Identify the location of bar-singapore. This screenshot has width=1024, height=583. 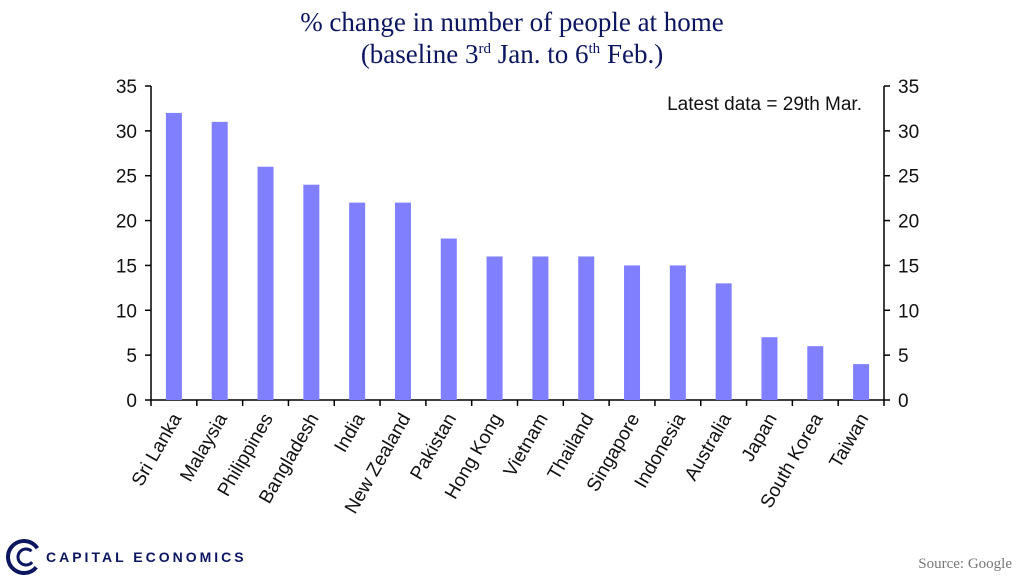
(632, 332).